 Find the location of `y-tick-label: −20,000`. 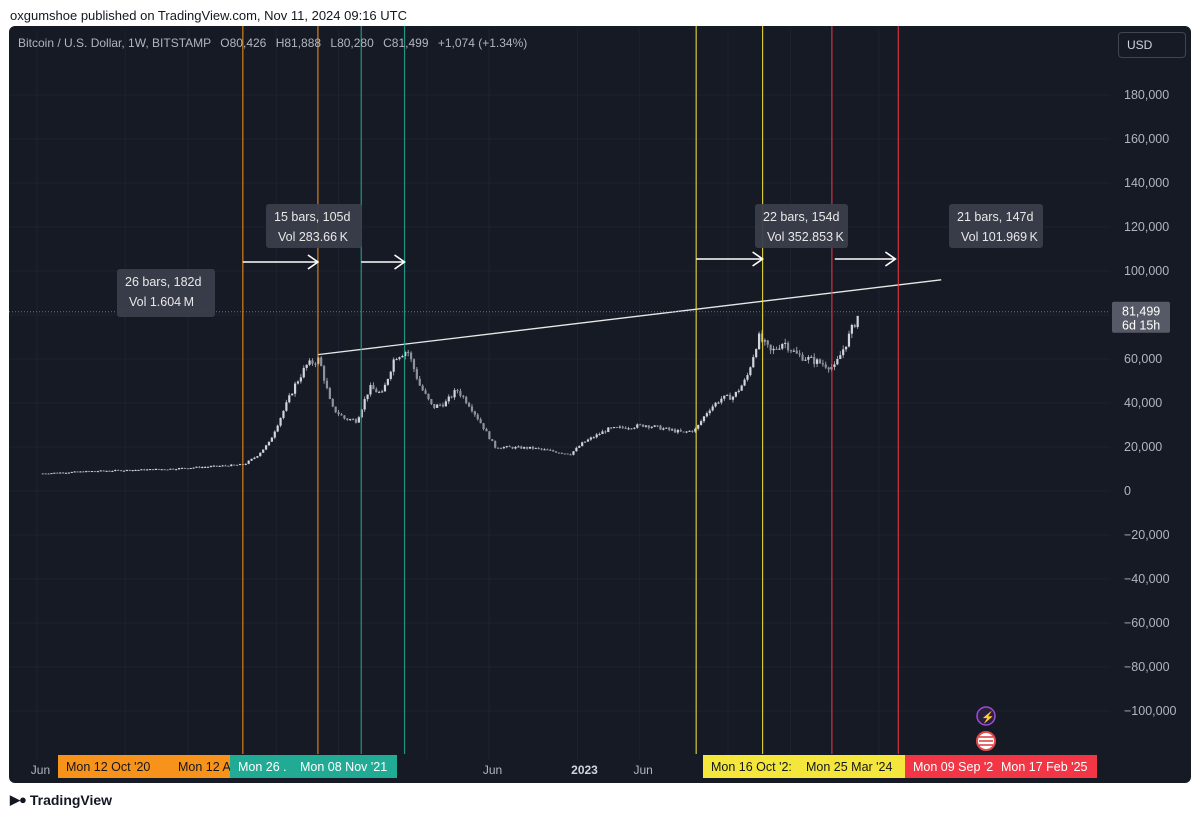

y-tick-label: −20,000 is located at coordinates (1147, 535).